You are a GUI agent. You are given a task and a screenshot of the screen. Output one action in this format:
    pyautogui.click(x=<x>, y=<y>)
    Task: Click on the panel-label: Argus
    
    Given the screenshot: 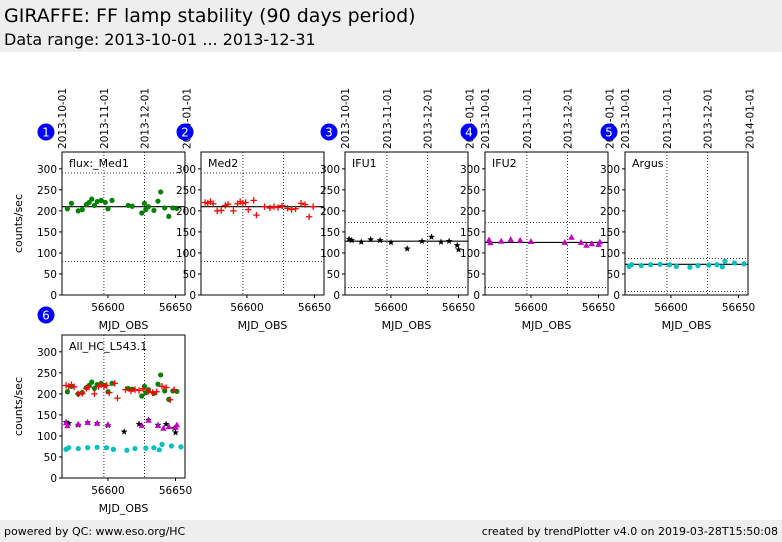 What is the action you would take?
    pyautogui.click(x=648, y=163)
    